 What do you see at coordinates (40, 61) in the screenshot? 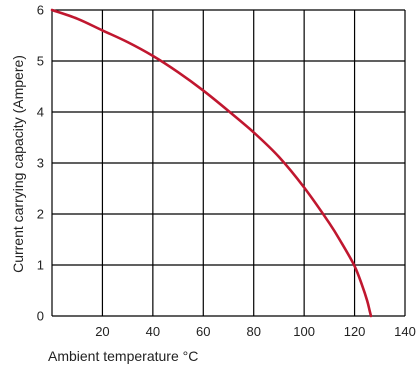
I see `y-tick-label: 5` at bounding box center [40, 61].